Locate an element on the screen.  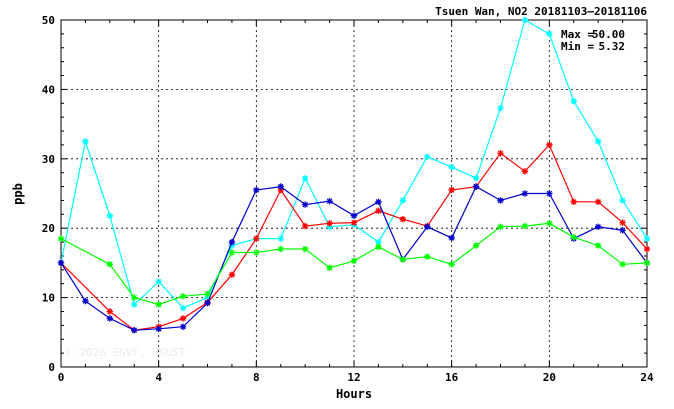
chart-title: Tsuen Wan, NO2 20181103—20181106 is located at coordinates (541, 11).